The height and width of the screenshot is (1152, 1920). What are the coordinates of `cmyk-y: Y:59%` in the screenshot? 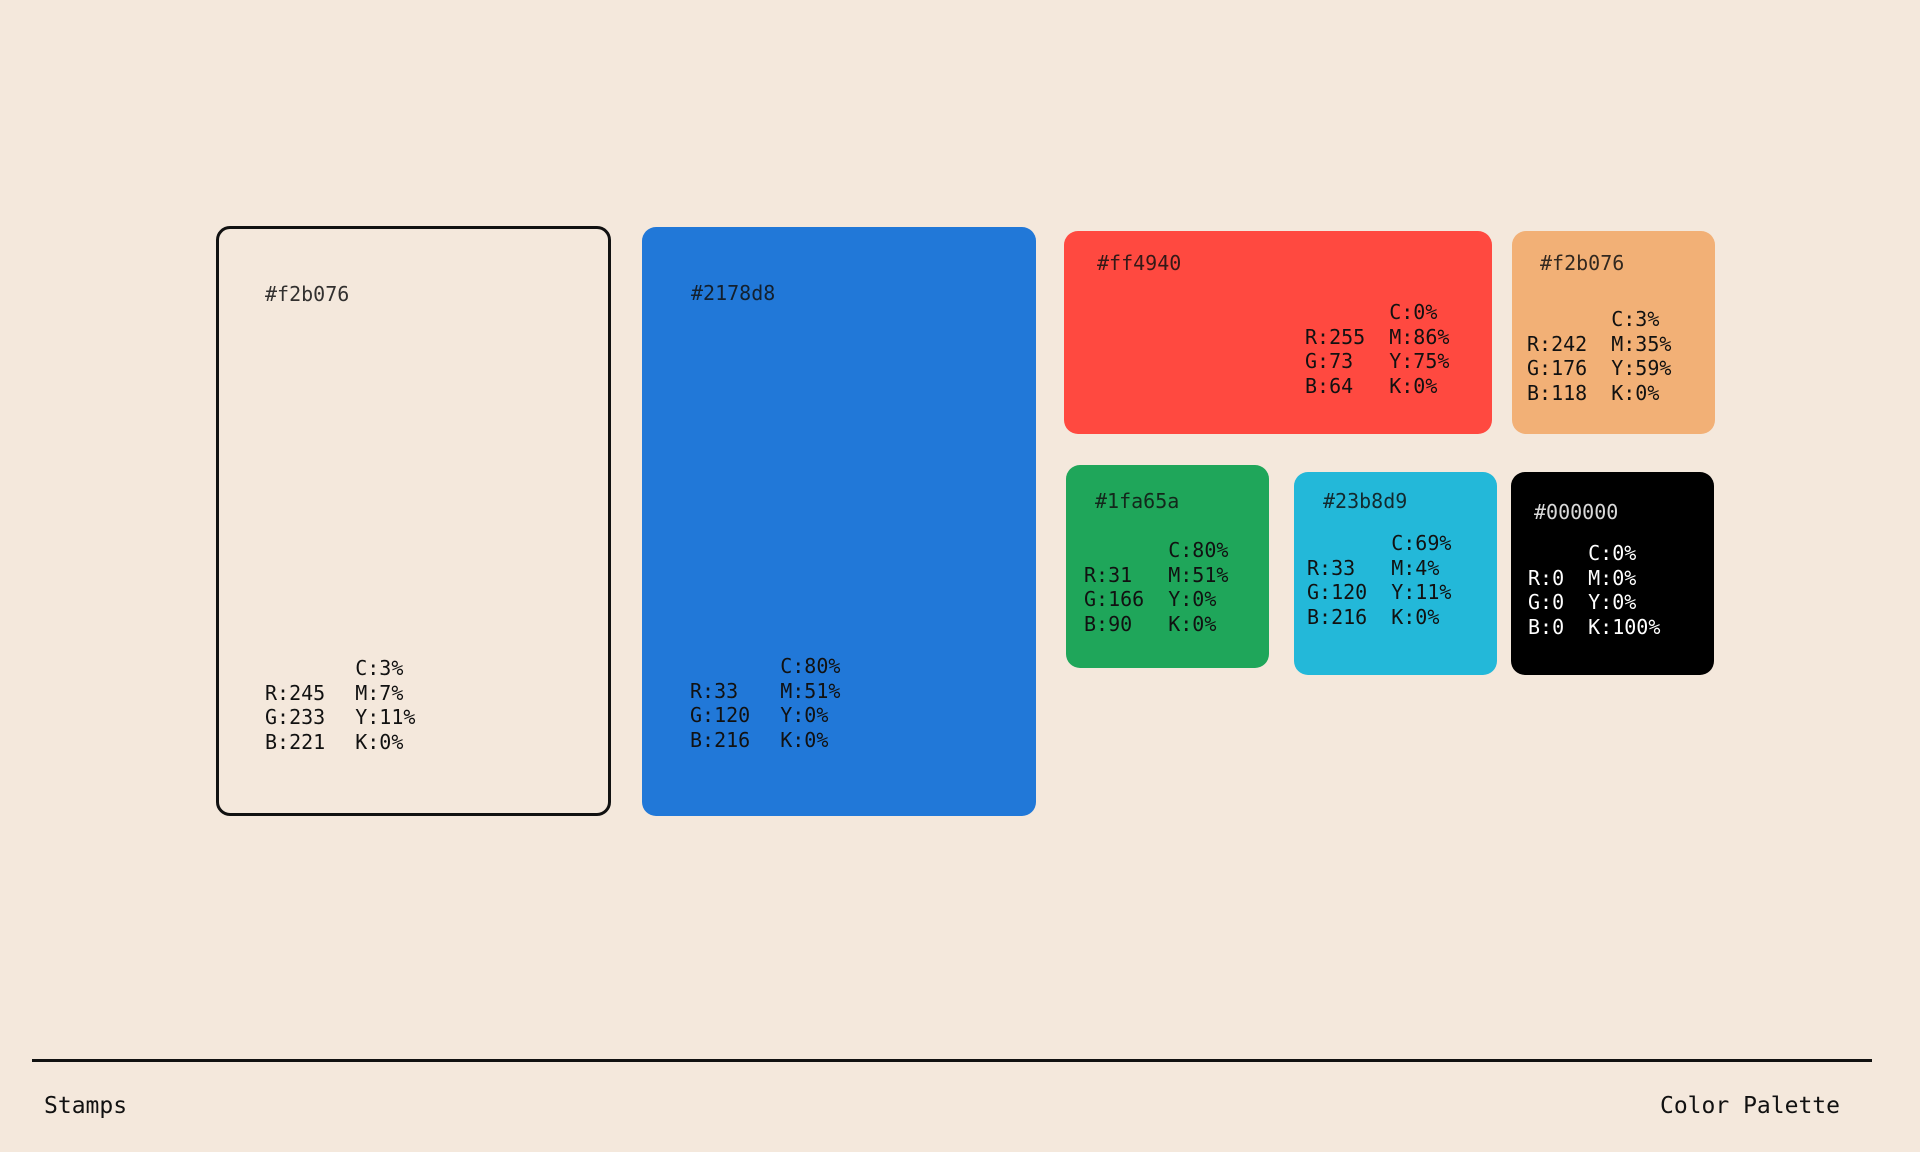 It's located at (1641, 368).